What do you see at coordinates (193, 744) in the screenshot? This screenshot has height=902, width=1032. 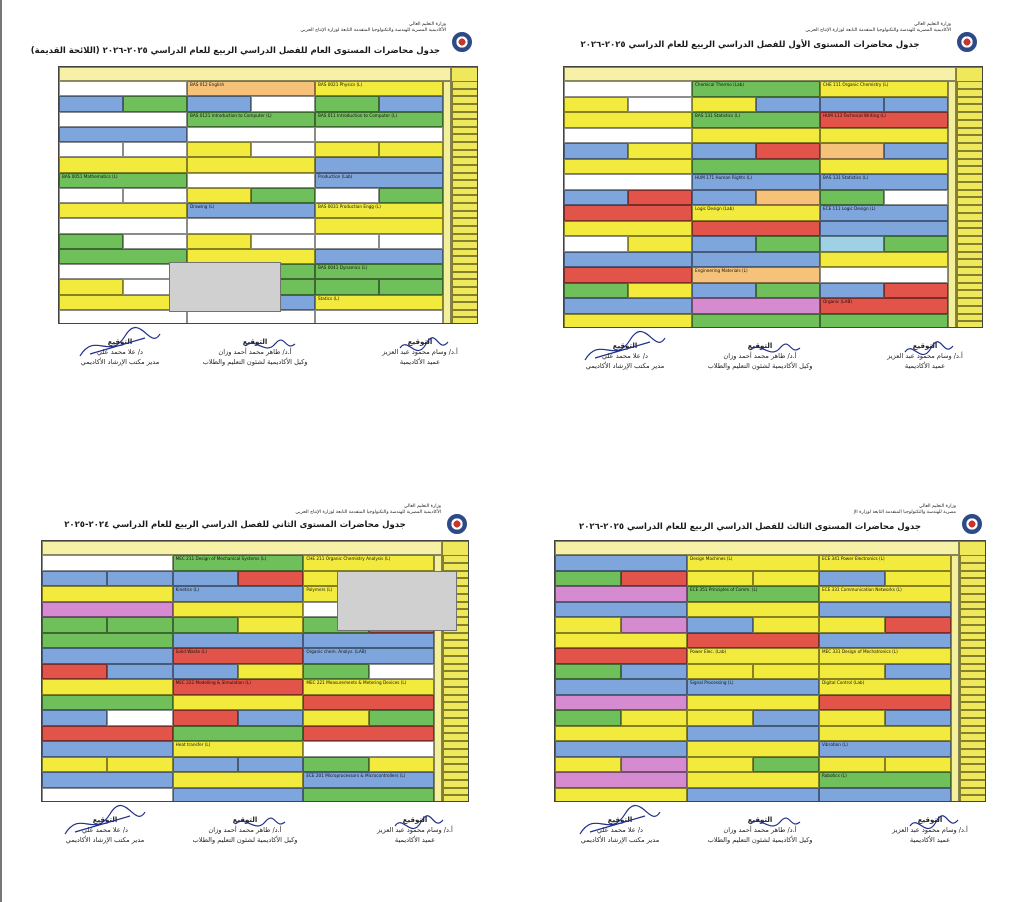 I see `course-label: Heat transfer (L)` at bounding box center [193, 744].